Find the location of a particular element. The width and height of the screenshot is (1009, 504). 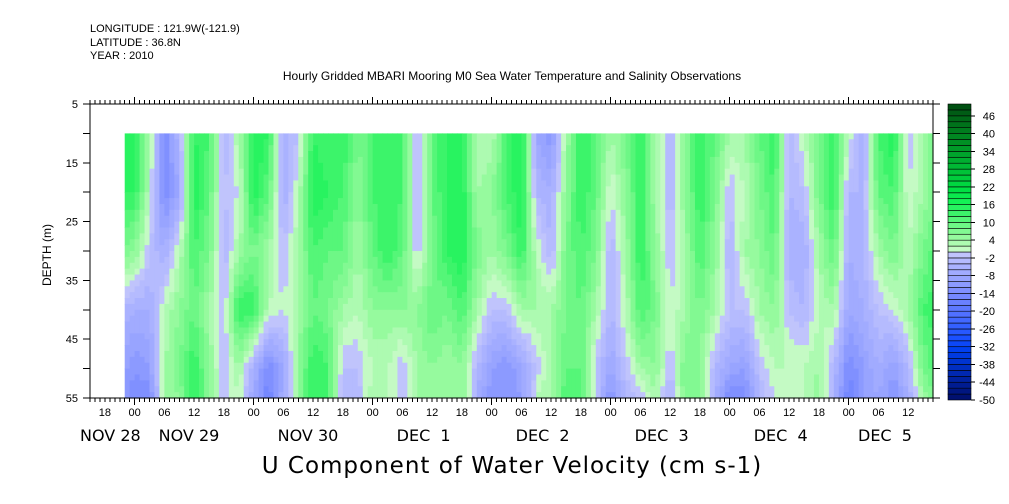

x-date-label: DEC 1 is located at coordinates (424, 435).